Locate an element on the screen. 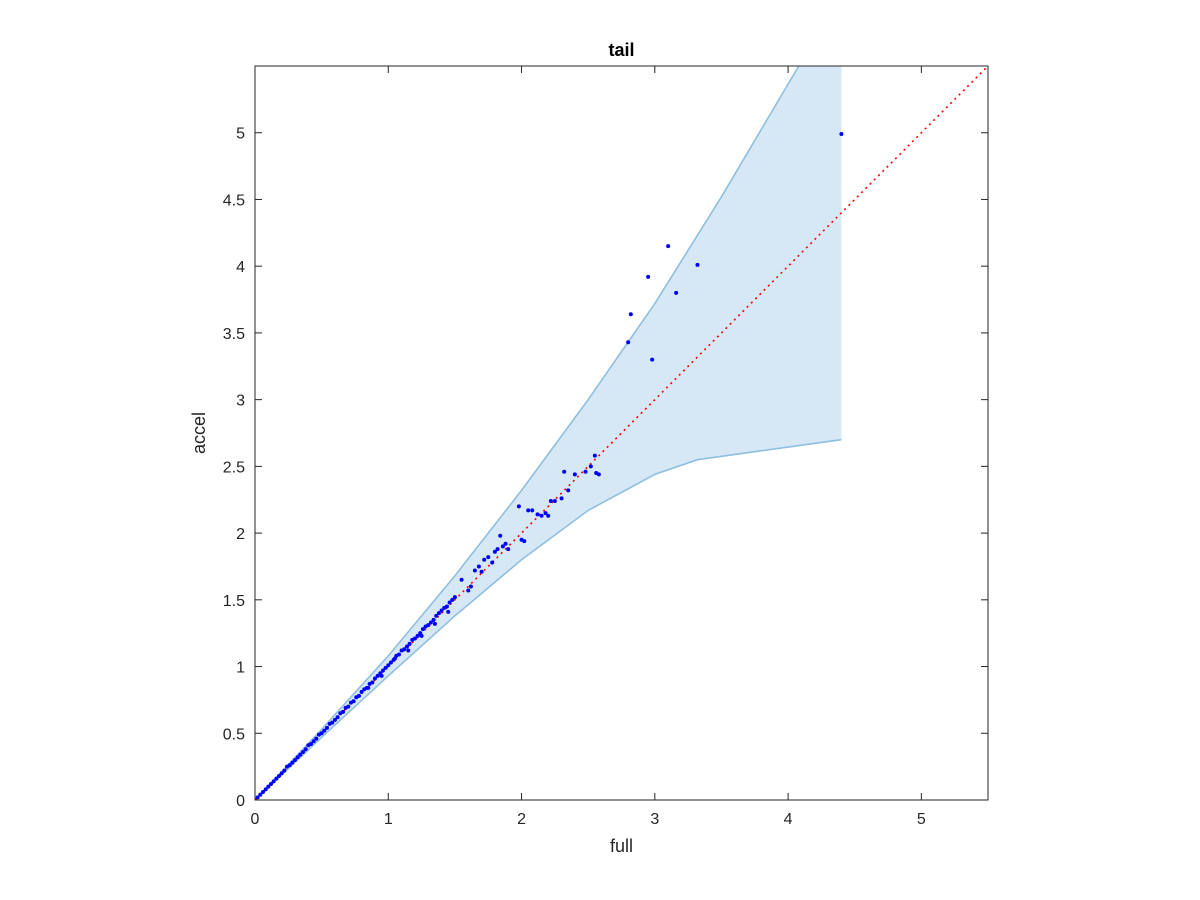 Image resolution: width=1200 pixels, height=900 pixels. y-tick-label: 2 is located at coordinates (240, 534).